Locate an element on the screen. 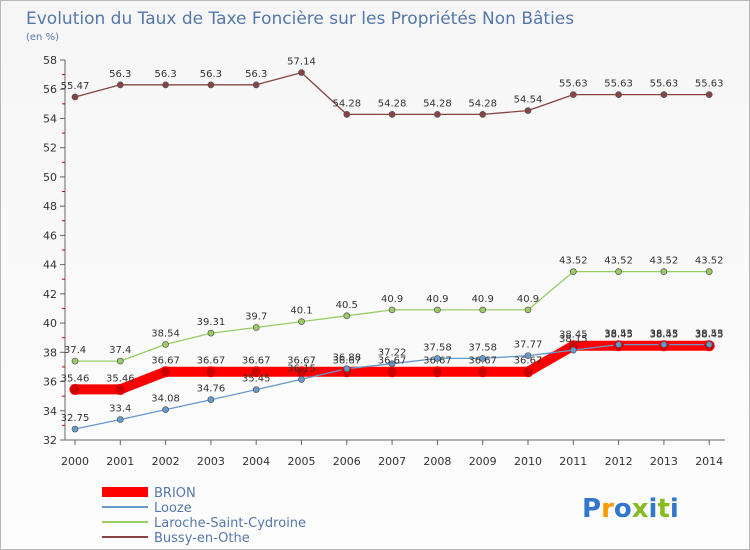 The width and height of the screenshot is (750, 550). y-tick-label: 34 is located at coordinates (50, 411).